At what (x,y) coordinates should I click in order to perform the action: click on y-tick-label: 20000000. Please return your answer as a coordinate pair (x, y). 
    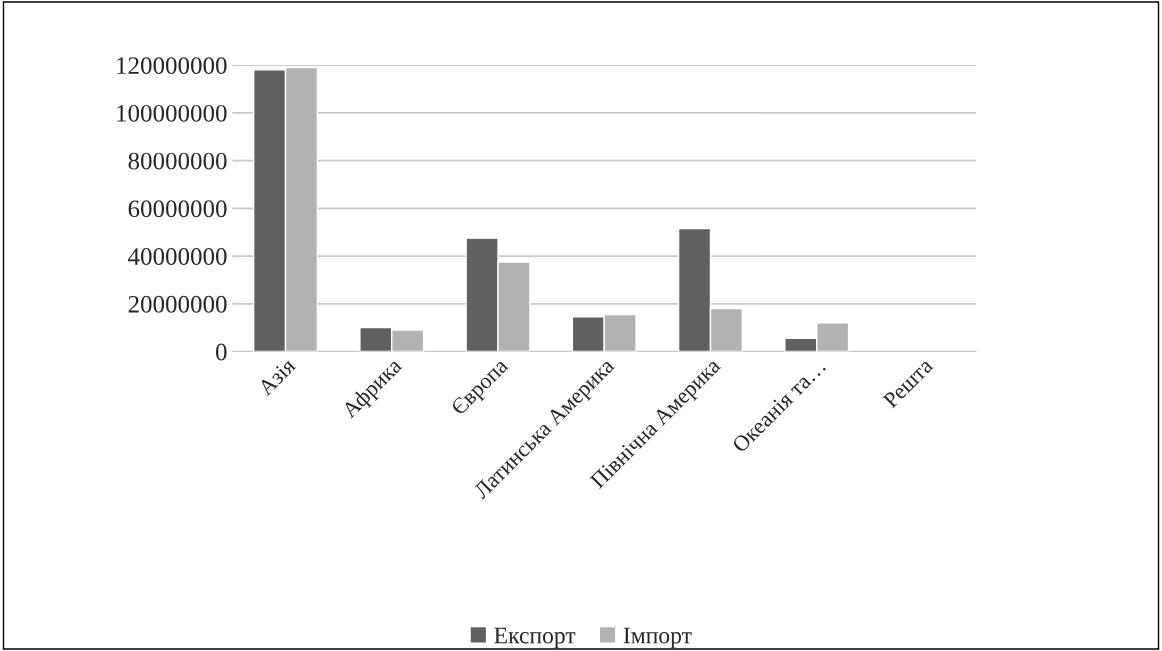
    Looking at the image, I should click on (177, 304).